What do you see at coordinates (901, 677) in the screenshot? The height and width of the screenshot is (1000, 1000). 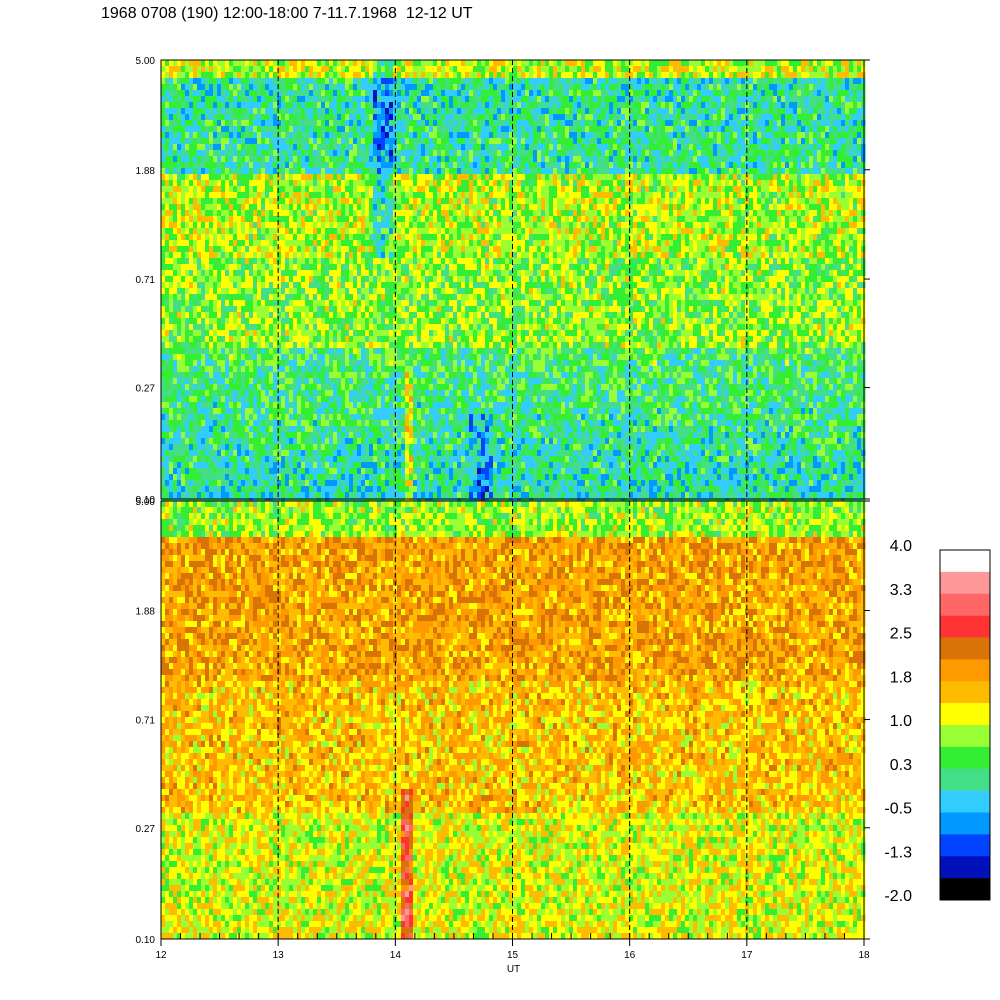 I see `colorbar-label: 1.8` at bounding box center [901, 677].